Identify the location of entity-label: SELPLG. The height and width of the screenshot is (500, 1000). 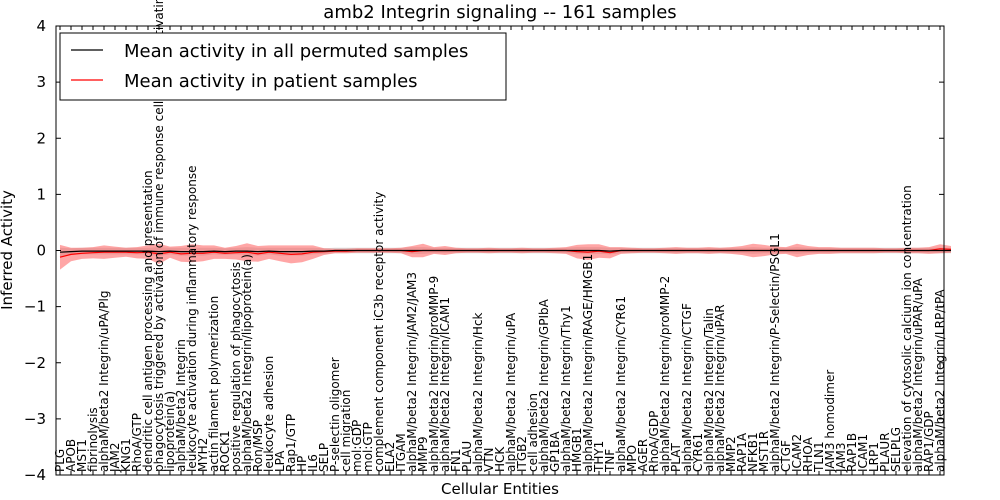
(896, 449).